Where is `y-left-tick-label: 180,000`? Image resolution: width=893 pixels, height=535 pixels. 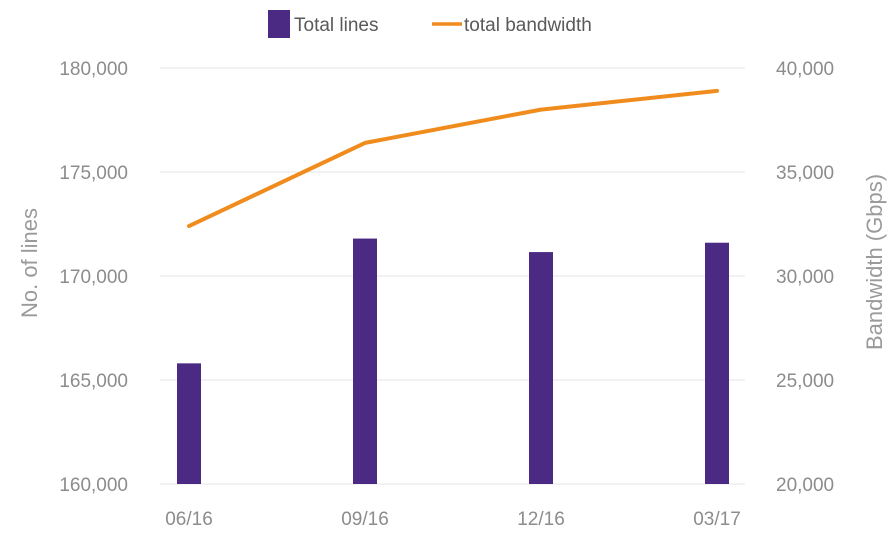
y-left-tick-label: 180,000 is located at coordinates (93, 69).